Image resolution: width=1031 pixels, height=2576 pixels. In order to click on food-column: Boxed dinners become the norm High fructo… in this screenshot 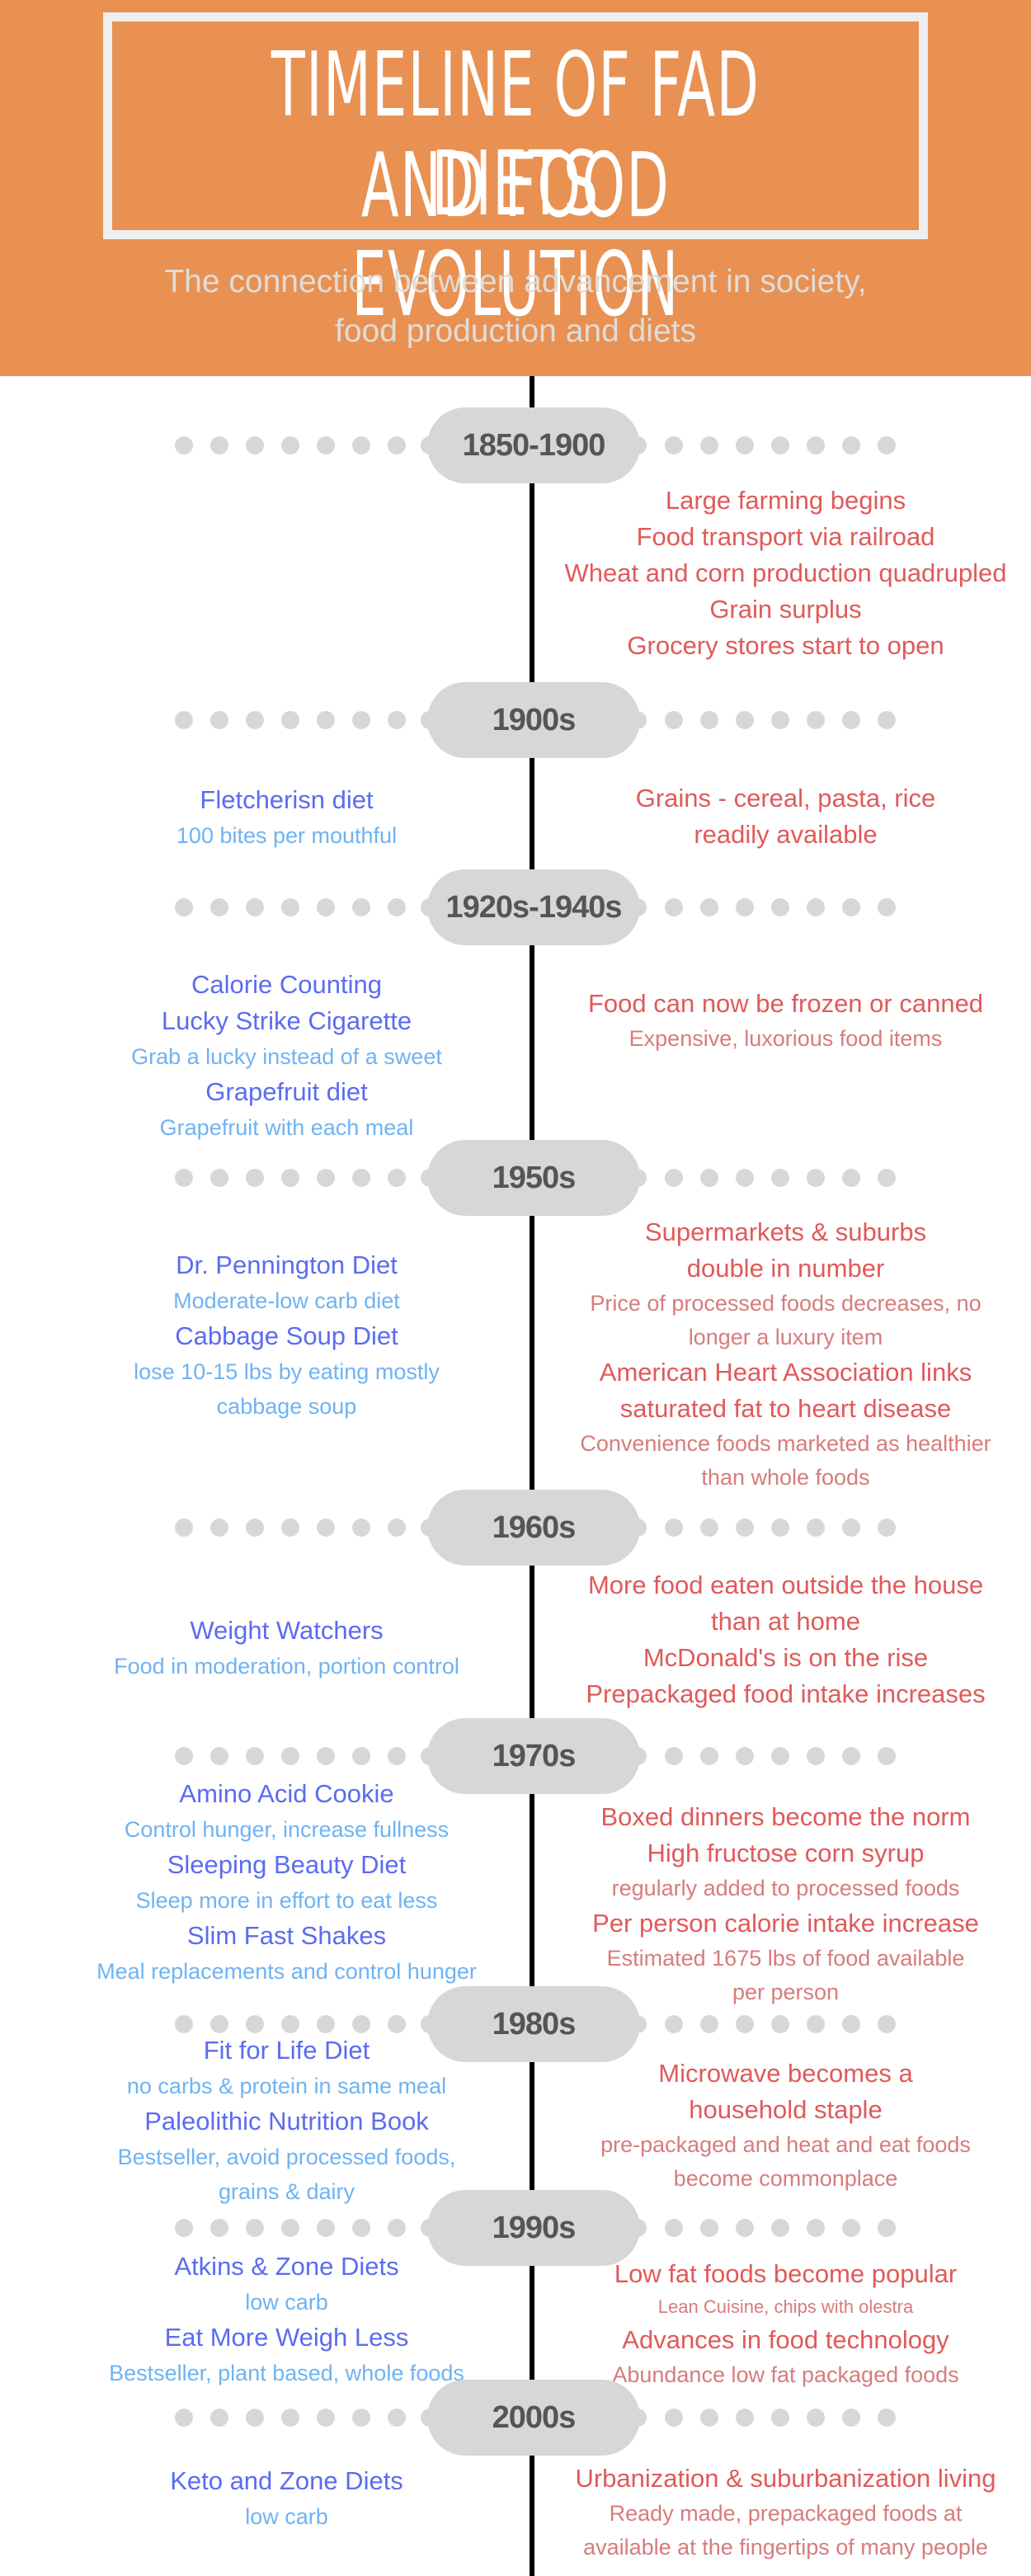, I will do `click(785, 1904)`.